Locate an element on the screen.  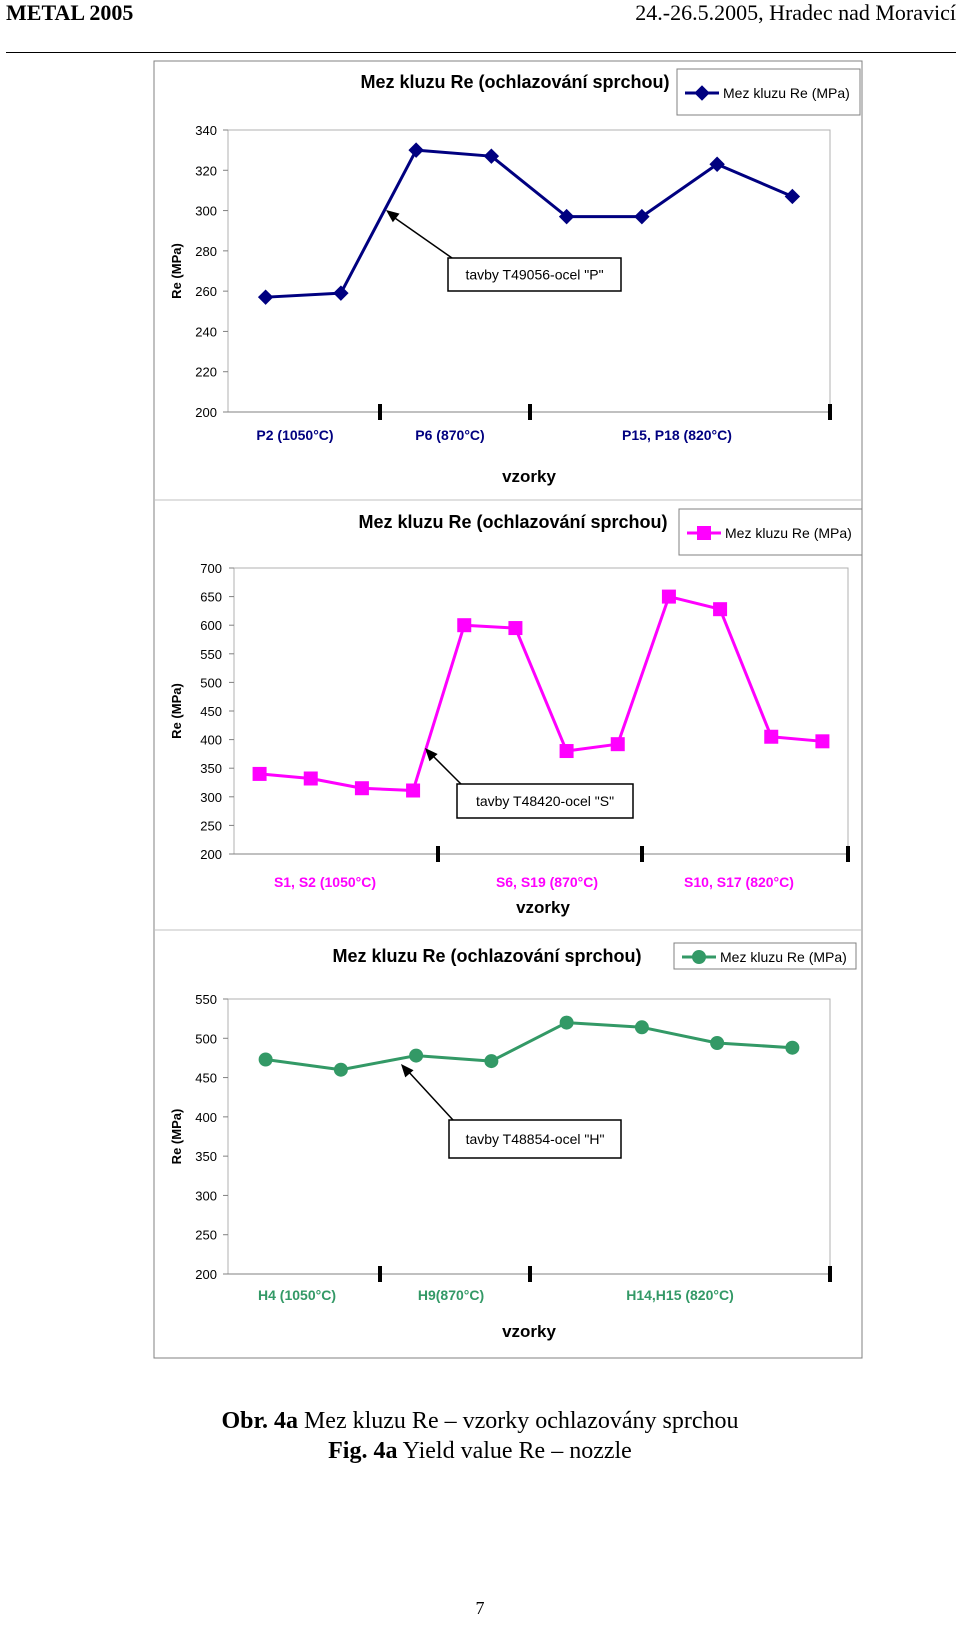
annotation-text: tavby T49056-ocel "P" is located at coordinates (534, 275).